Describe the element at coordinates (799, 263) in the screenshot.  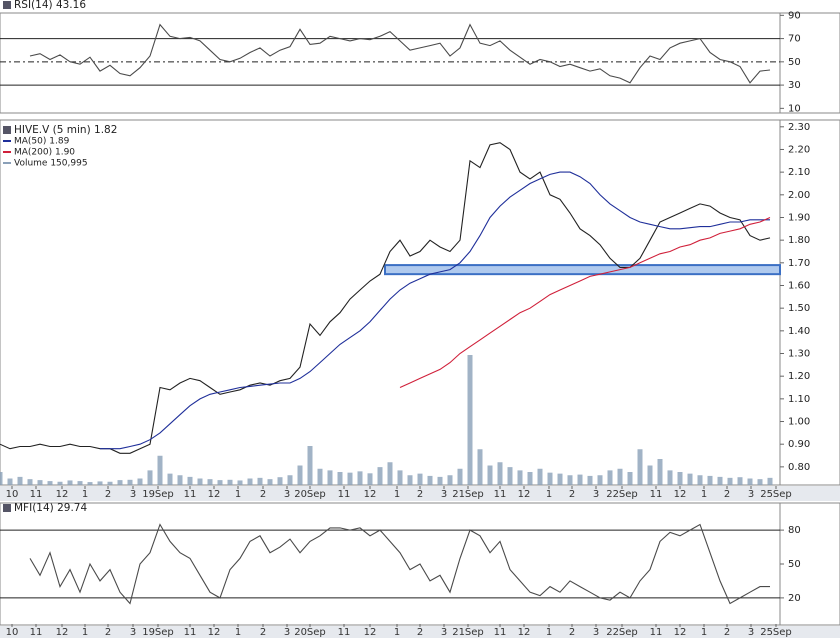
I see `y-tick-label: 1.70` at that location.